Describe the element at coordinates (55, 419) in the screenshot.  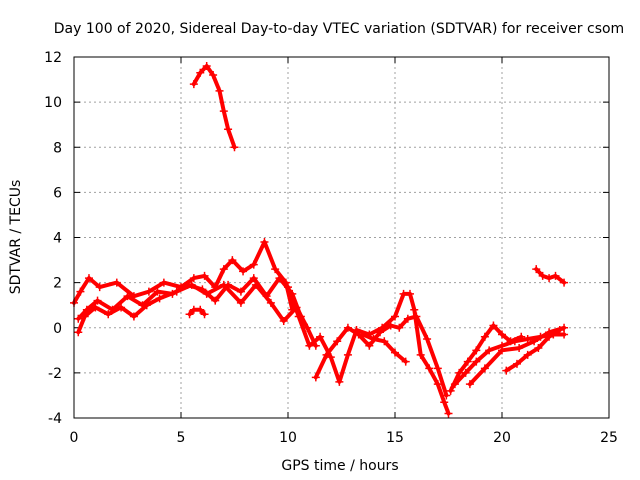
I see `y-tick-label: -4` at that location.